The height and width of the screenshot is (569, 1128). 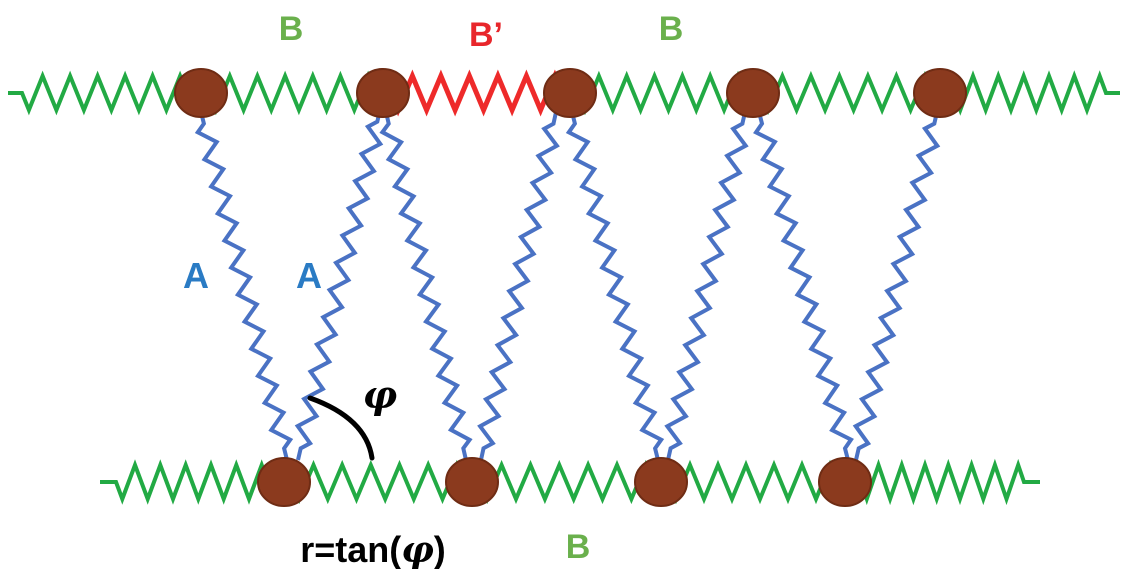 What do you see at coordinates (196, 275) in the screenshot?
I see `label-a-left: A` at bounding box center [196, 275].